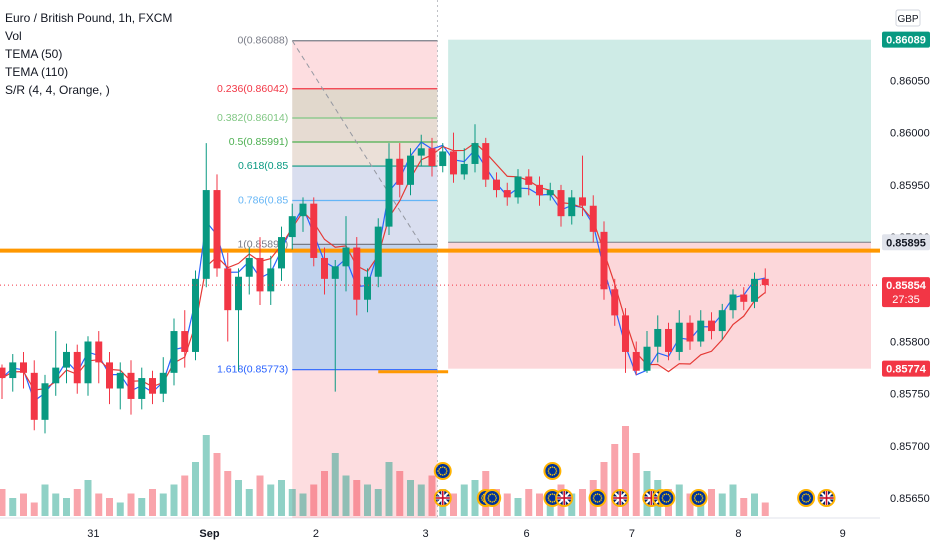  What do you see at coordinates (13, 36) in the screenshot?
I see `legend-volume: Vol` at bounding box center [13, 36].